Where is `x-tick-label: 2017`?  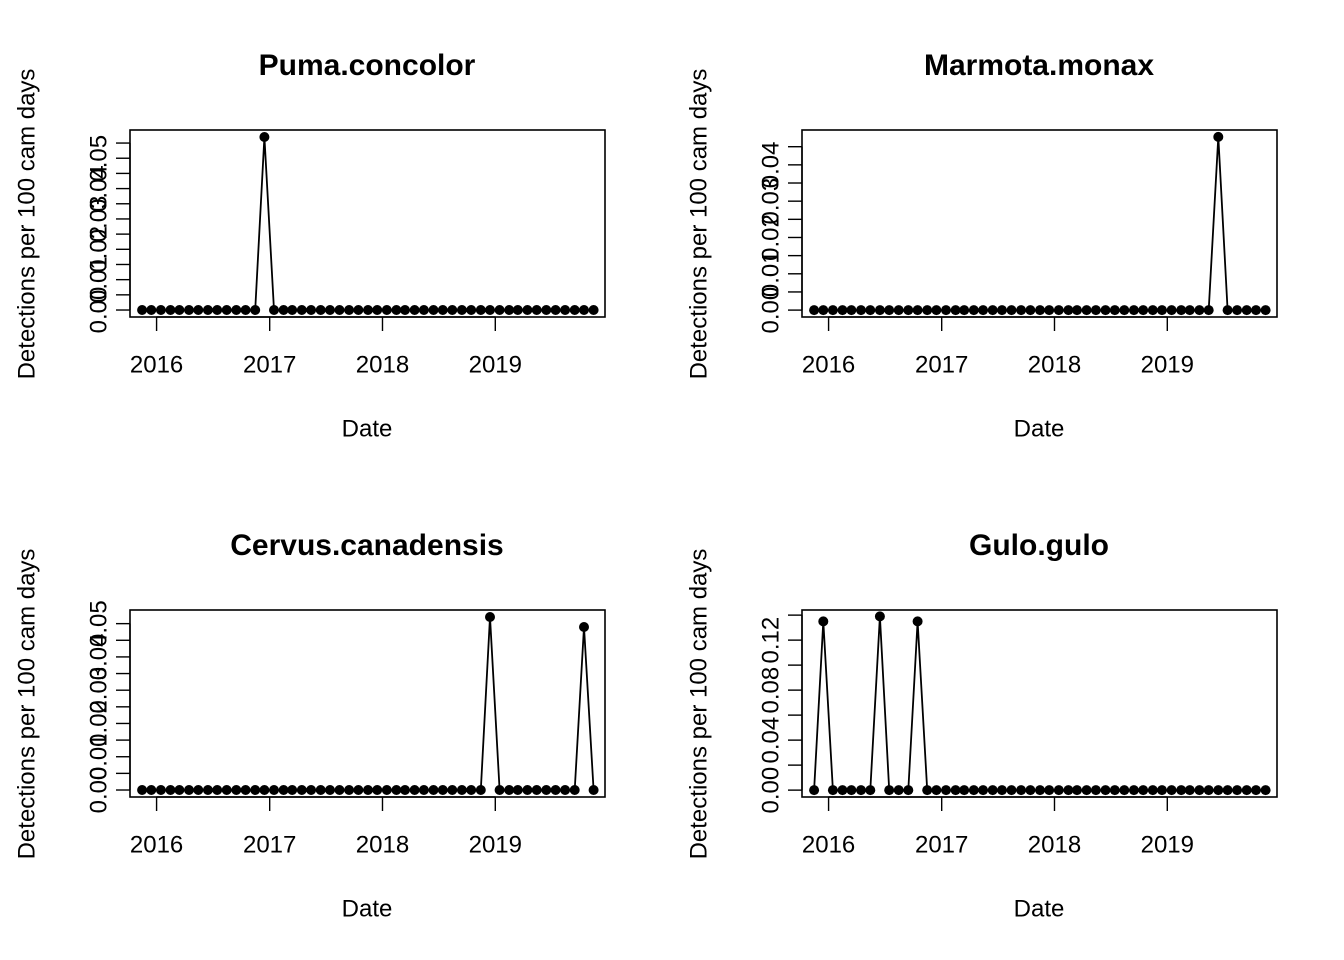
x-tick-label: 2017 is located at coordinates (941, 844).